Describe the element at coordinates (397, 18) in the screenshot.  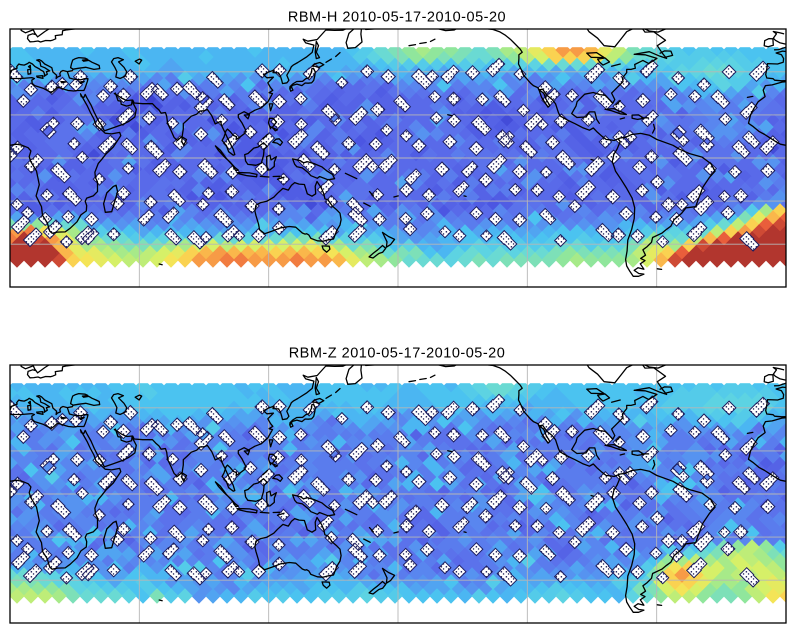
I see `svg-text: RBM-H 2010-05-17-2010-05-20` at that location.